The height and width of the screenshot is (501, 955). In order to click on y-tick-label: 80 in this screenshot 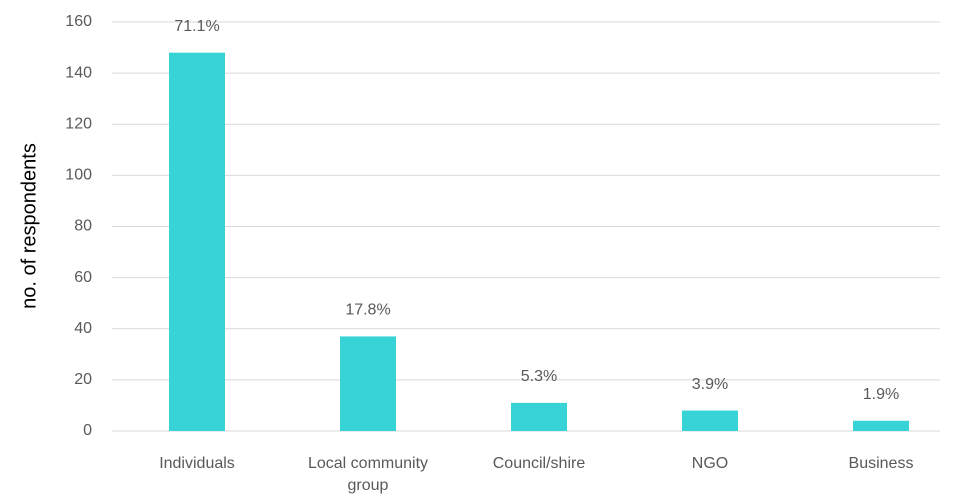, I will do `click(83, 226)`.